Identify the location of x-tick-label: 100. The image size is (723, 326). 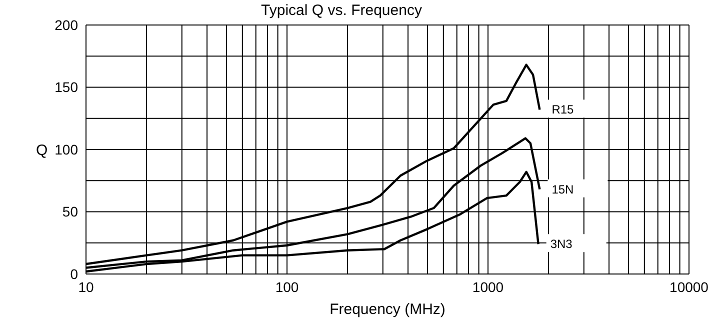
(287, 286).